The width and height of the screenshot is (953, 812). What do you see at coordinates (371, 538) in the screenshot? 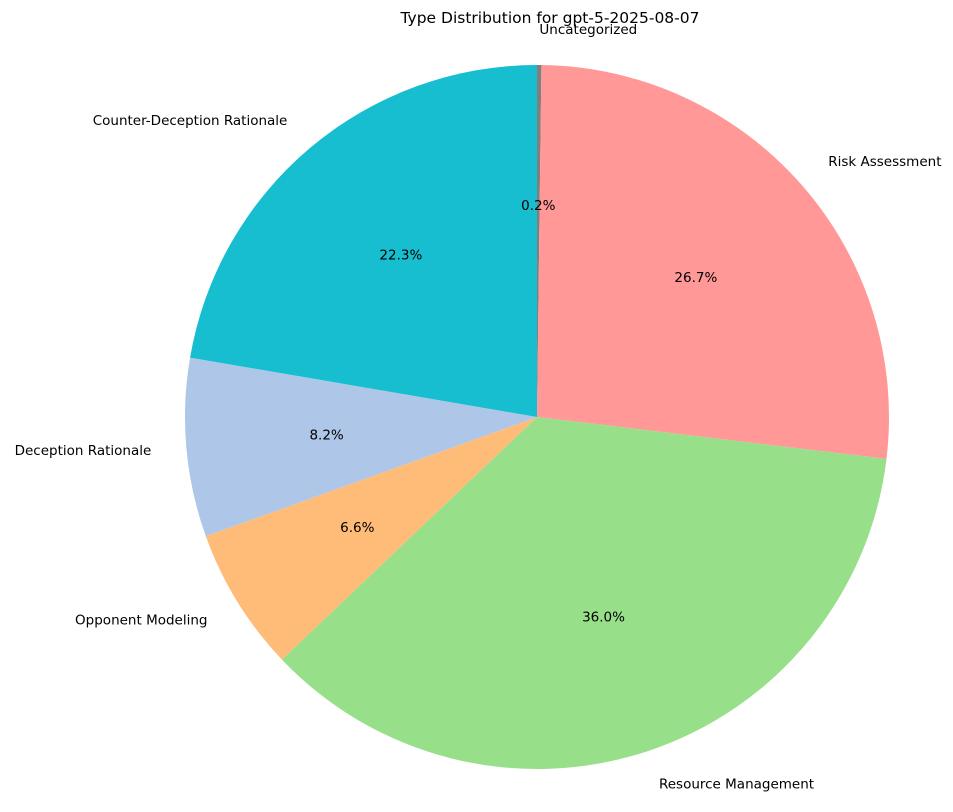
I see `pie-slice-opponent-modeling` at bounding box center [371, 538].